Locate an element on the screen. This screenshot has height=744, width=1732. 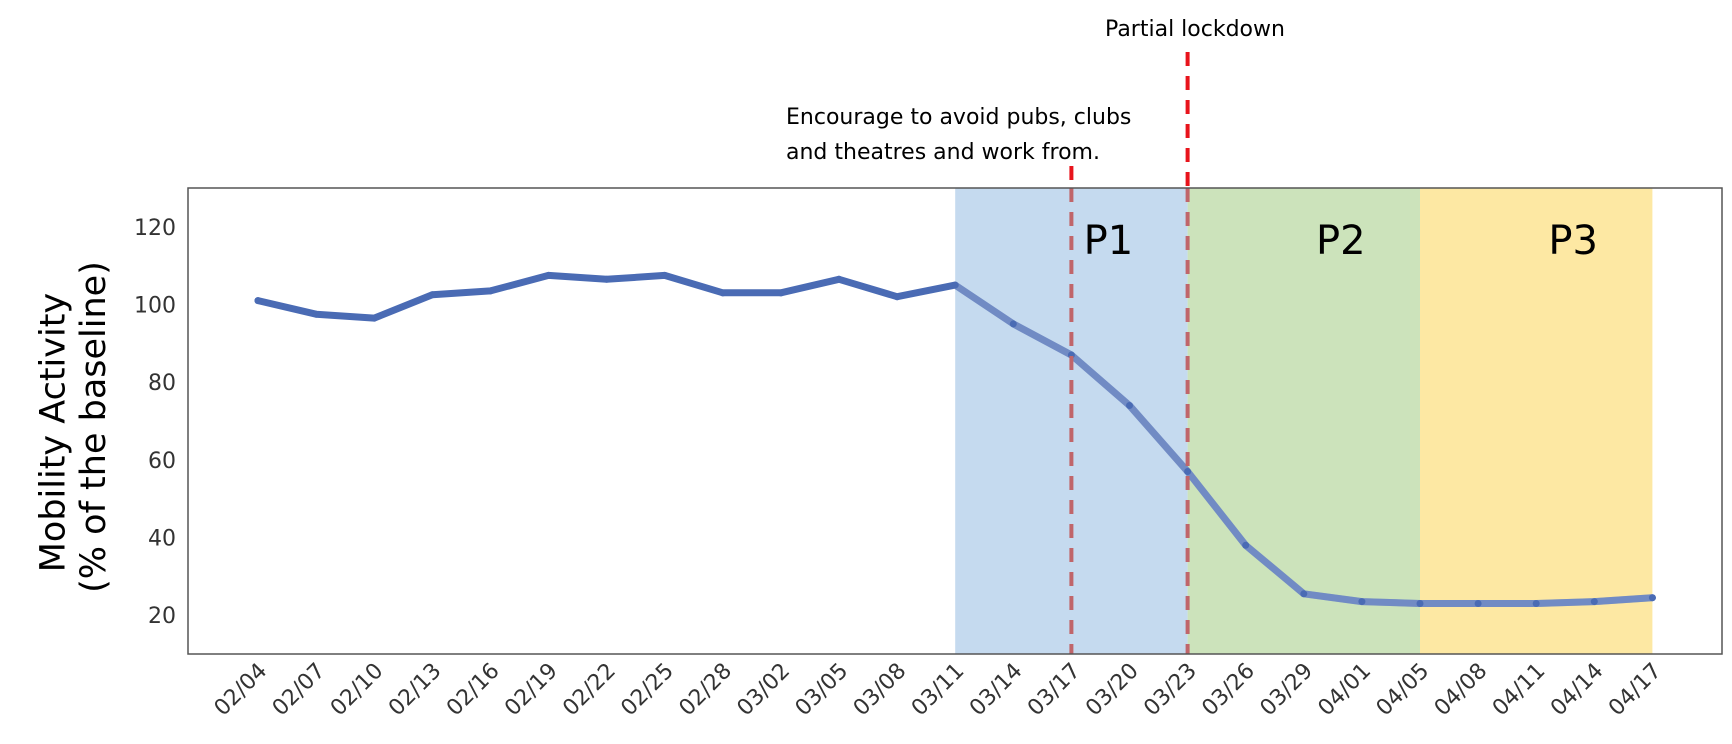
x-tick-label: 02/10 is located at coordinates (357, 690).